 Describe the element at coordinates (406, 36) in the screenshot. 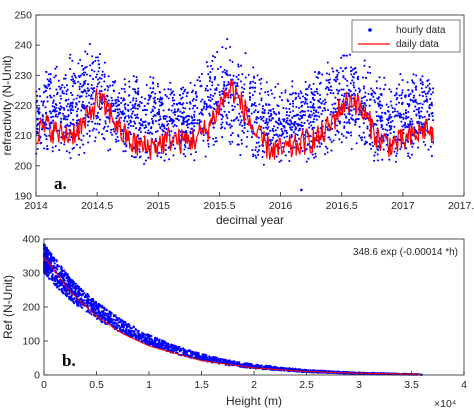

I see `legend-box` at that location.